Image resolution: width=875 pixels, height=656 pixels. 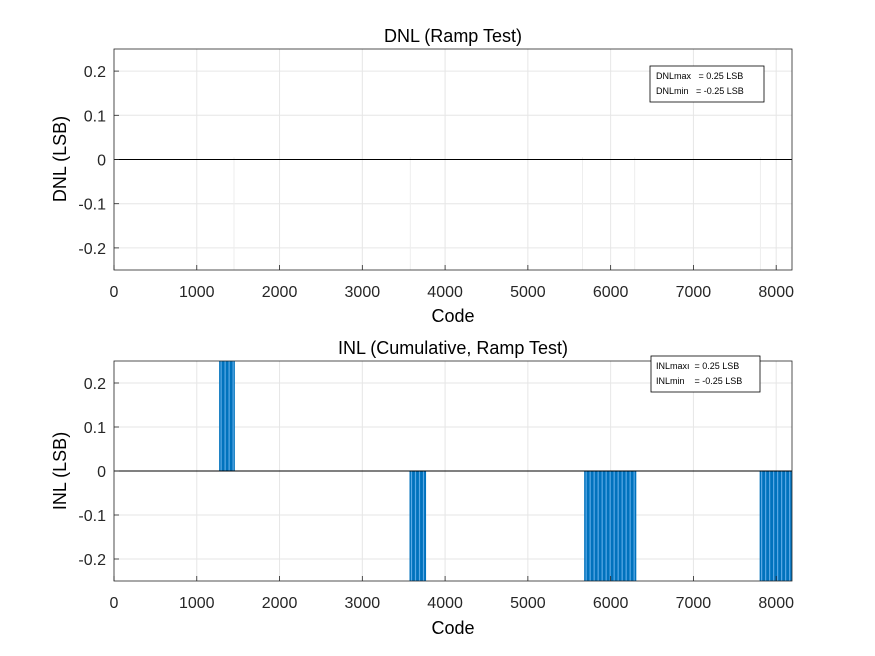 I want to click on dnl-xtick-label: 8000, so click(x=776, y=292).